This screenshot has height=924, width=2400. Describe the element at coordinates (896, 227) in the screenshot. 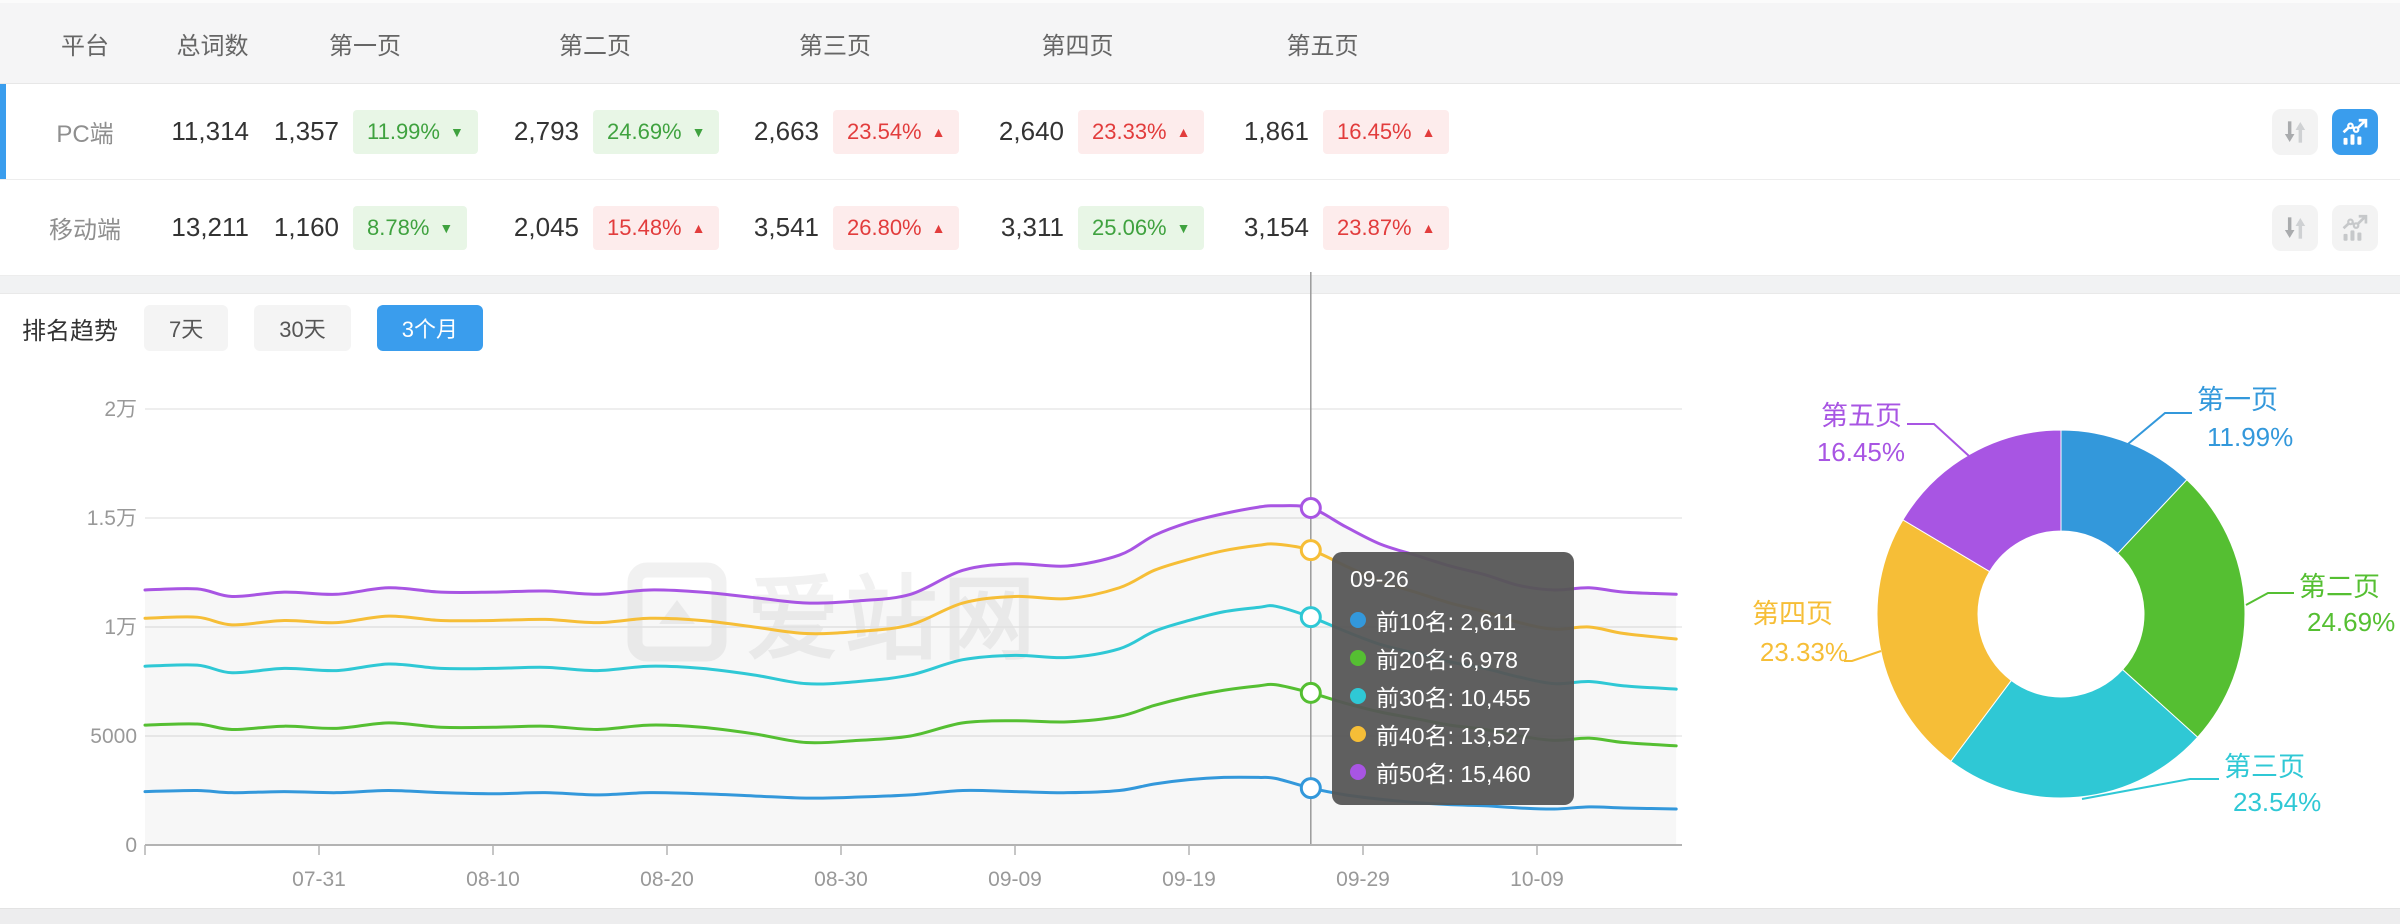

I see `page3-percent-badge: 26.80% ▲` at that location.